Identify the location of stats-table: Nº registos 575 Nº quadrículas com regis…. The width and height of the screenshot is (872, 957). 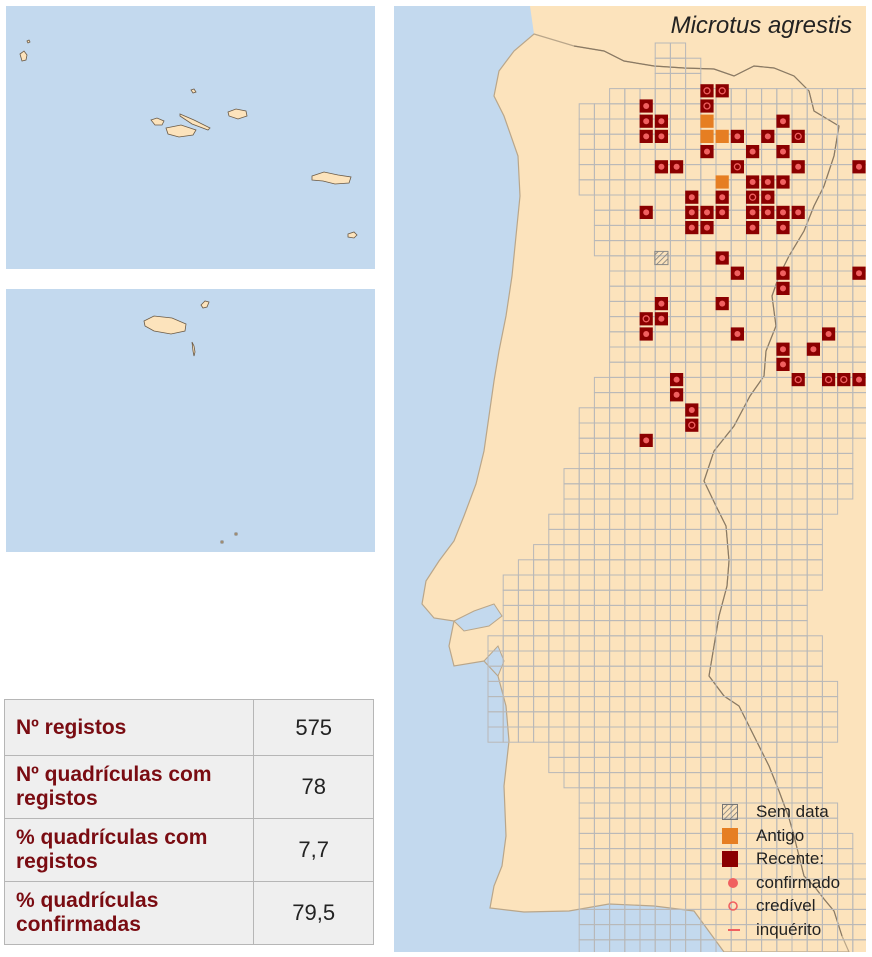
(188, 822).